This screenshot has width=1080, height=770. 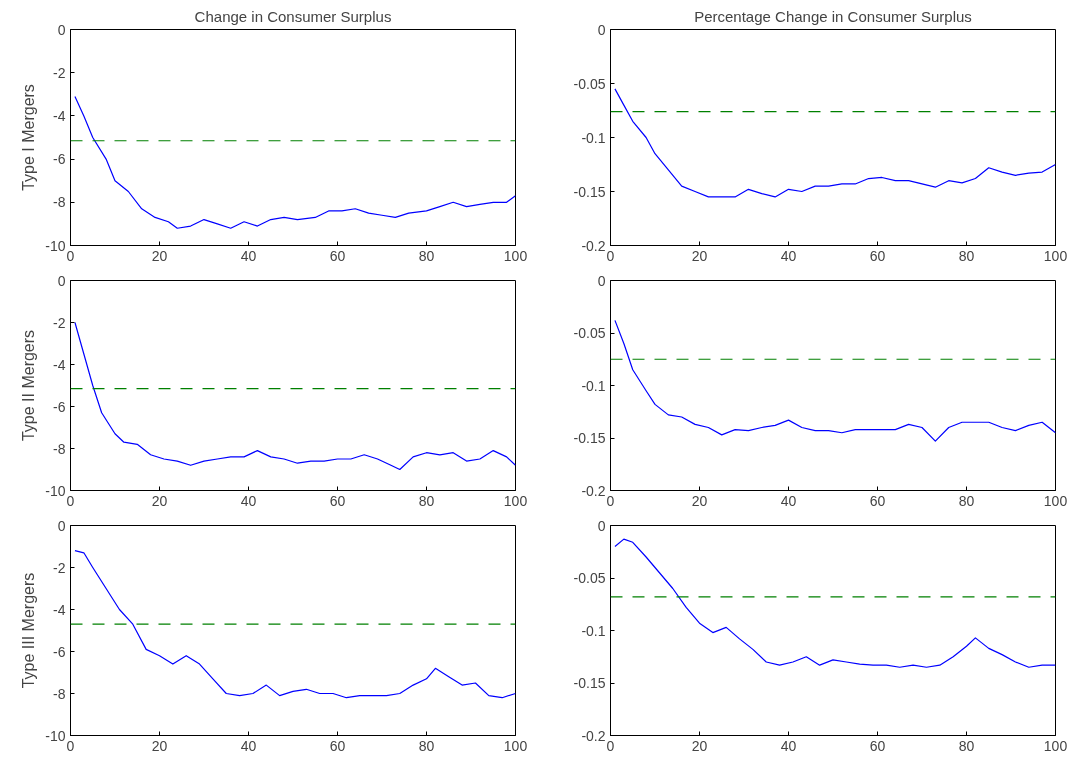 What do you see at coordinates (29, 137) in the screenshot?
I see `y-axis-title: Type I Mergers` at bounding box center [29, 137].